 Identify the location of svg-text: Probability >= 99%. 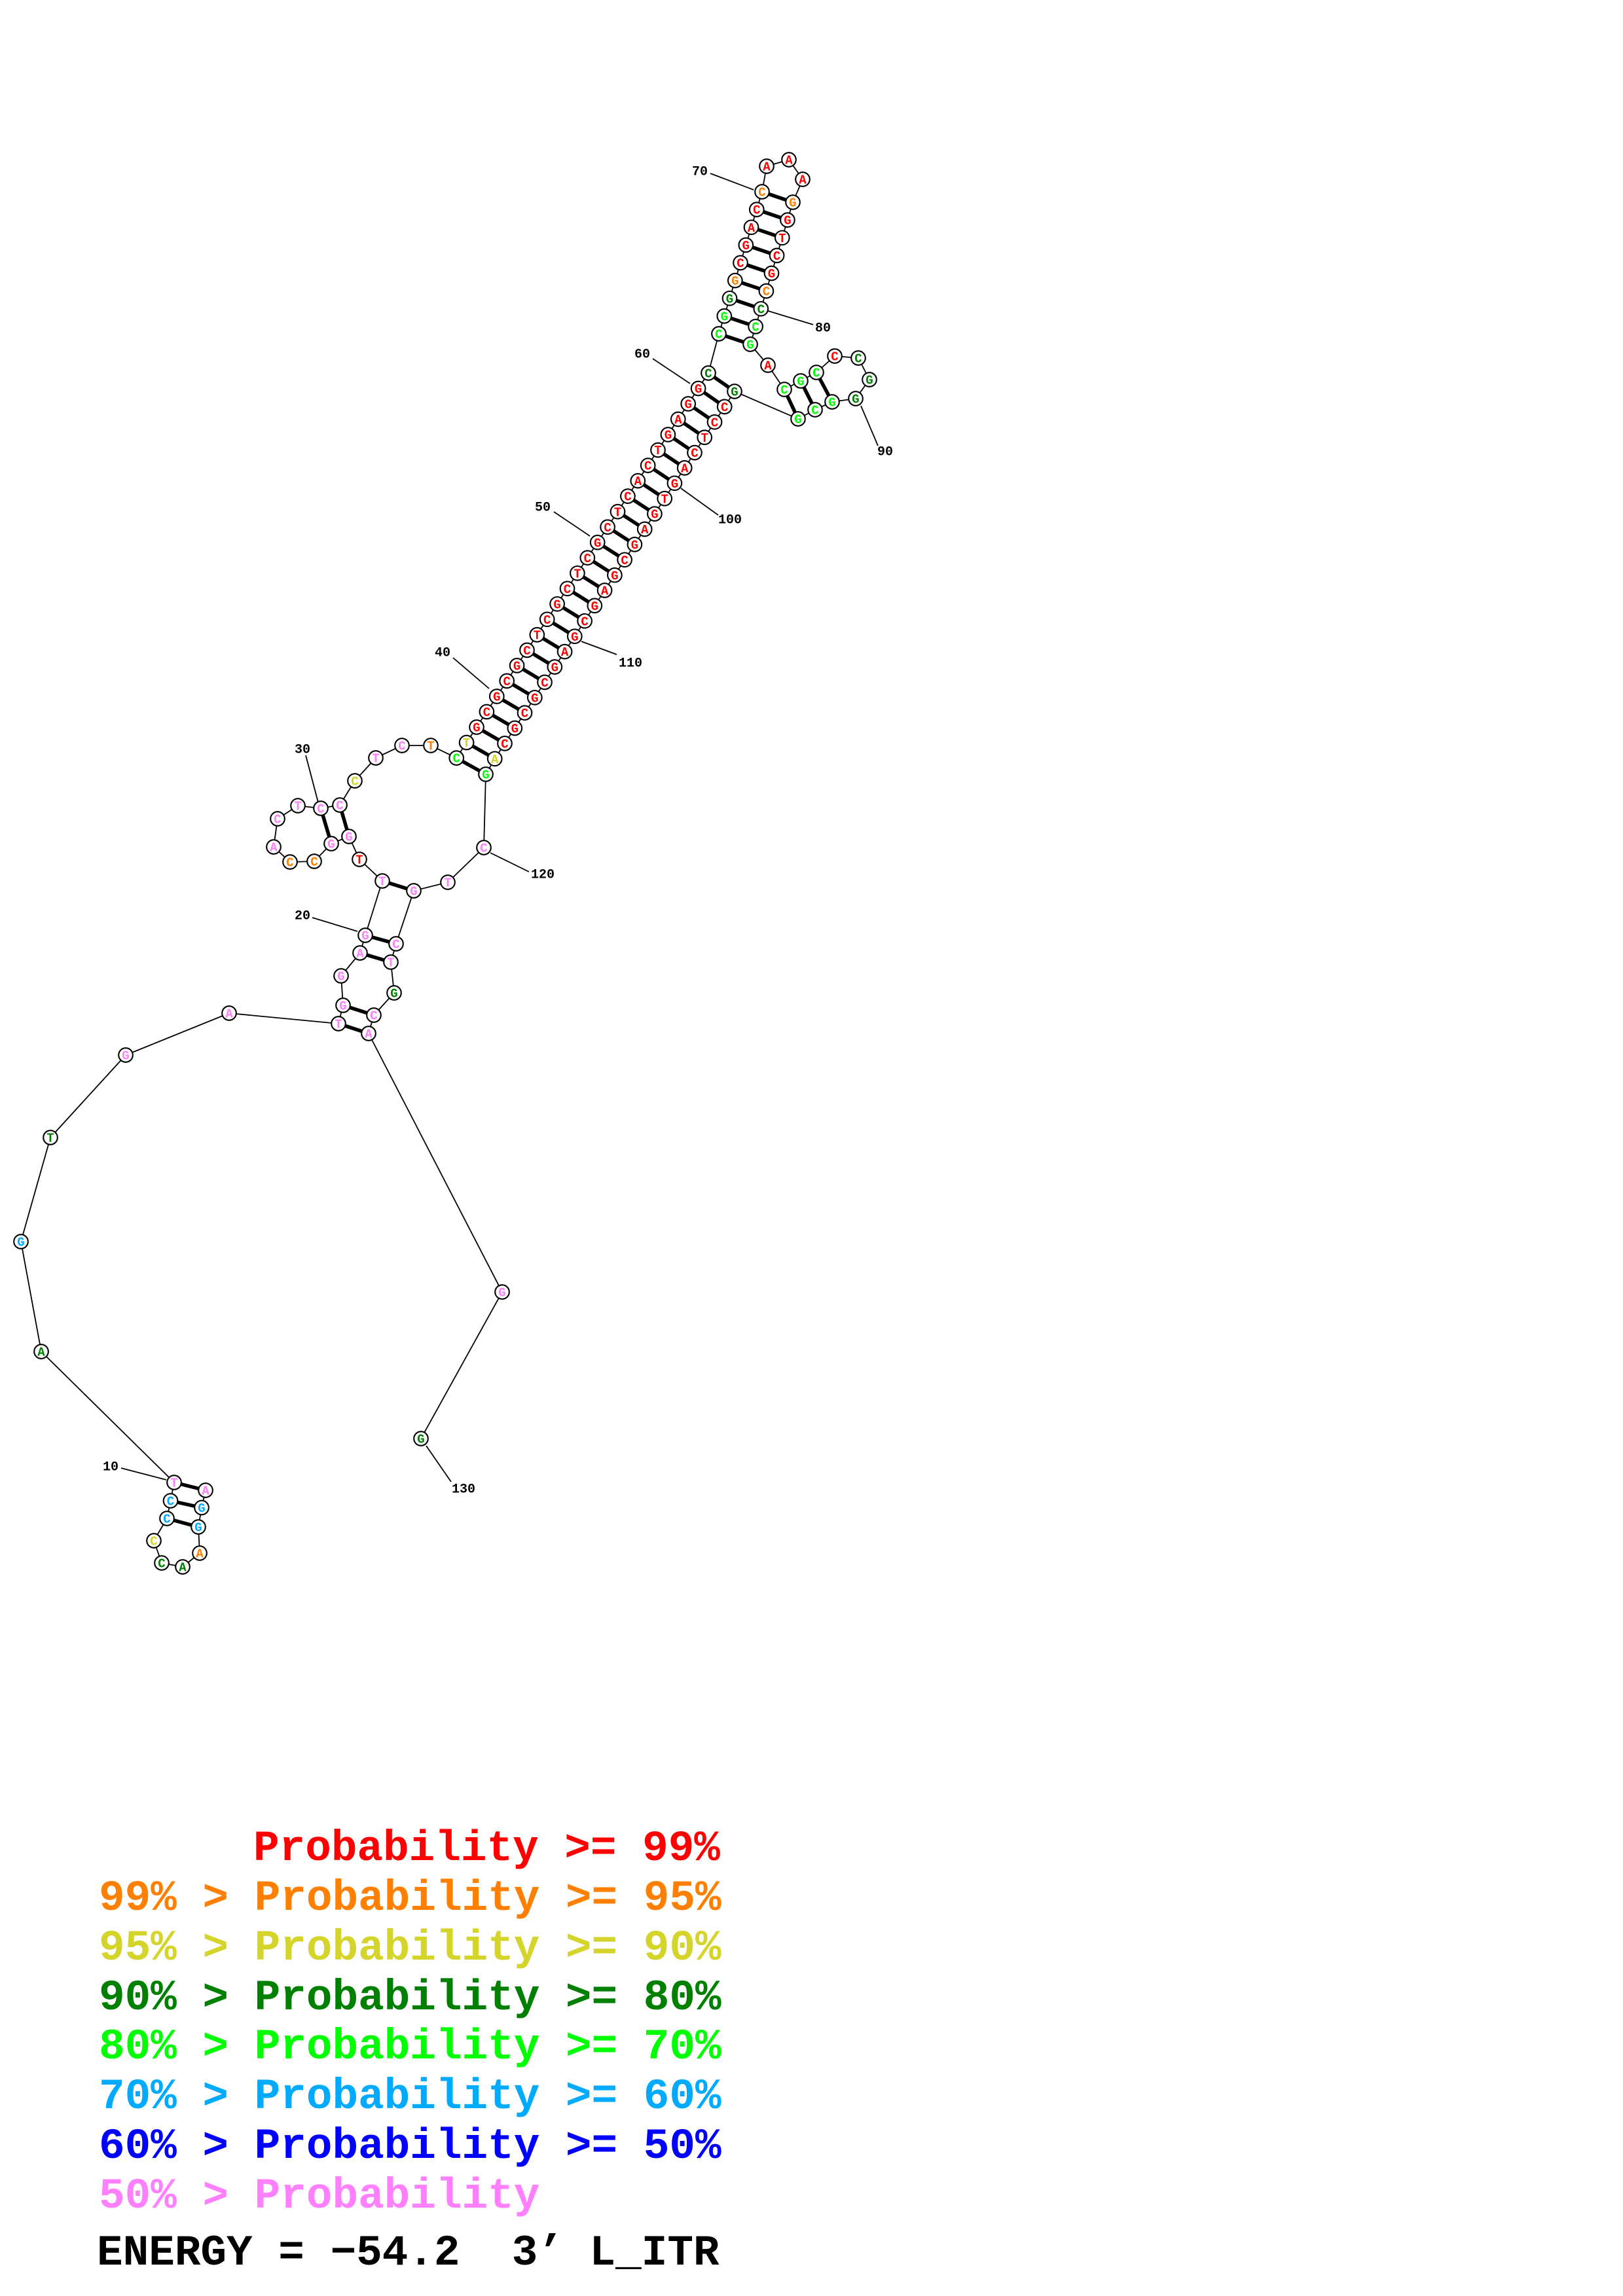
(486, 1848).